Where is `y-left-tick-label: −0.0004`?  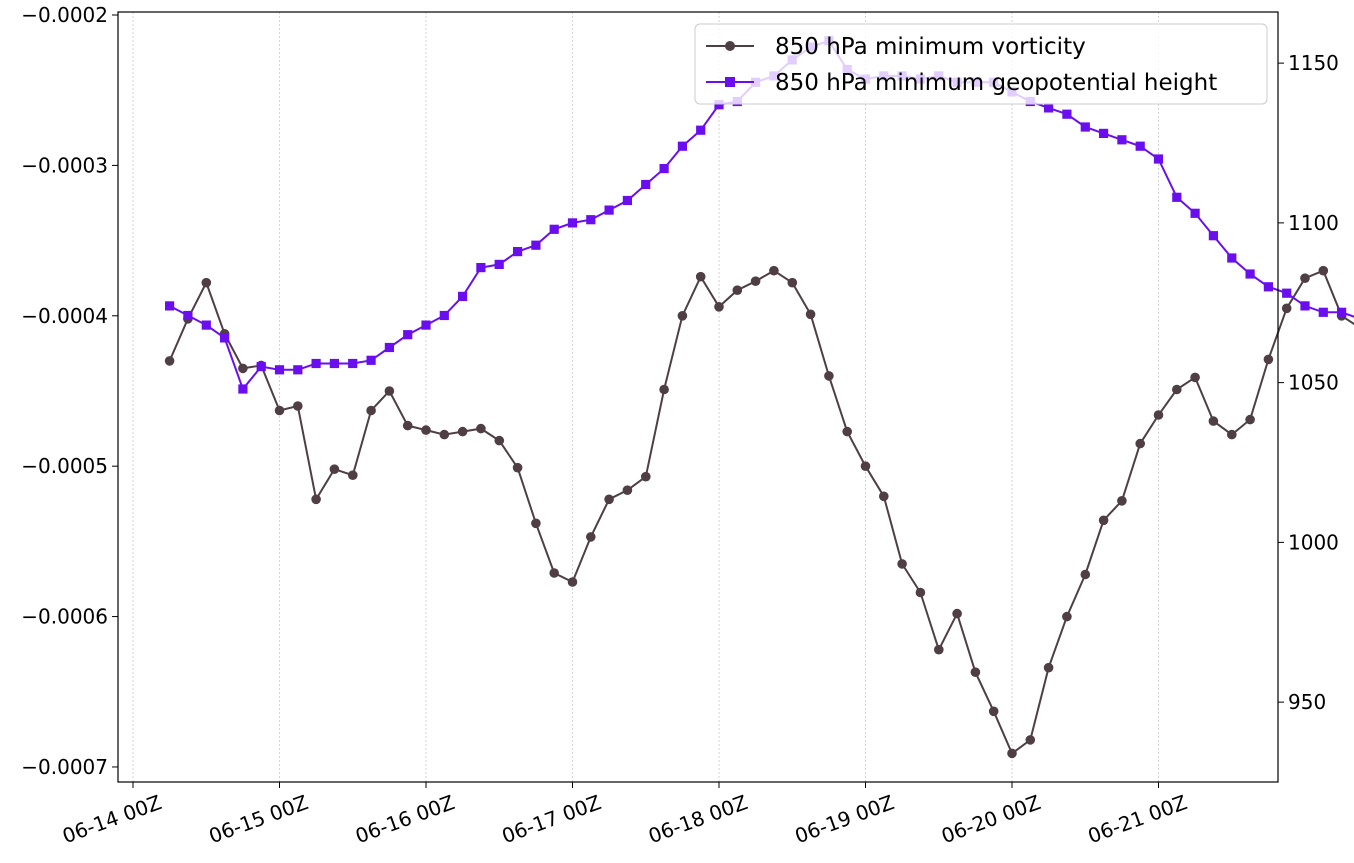
y-left-tick-label: −0.0004 is located at coordinates (64, 316).